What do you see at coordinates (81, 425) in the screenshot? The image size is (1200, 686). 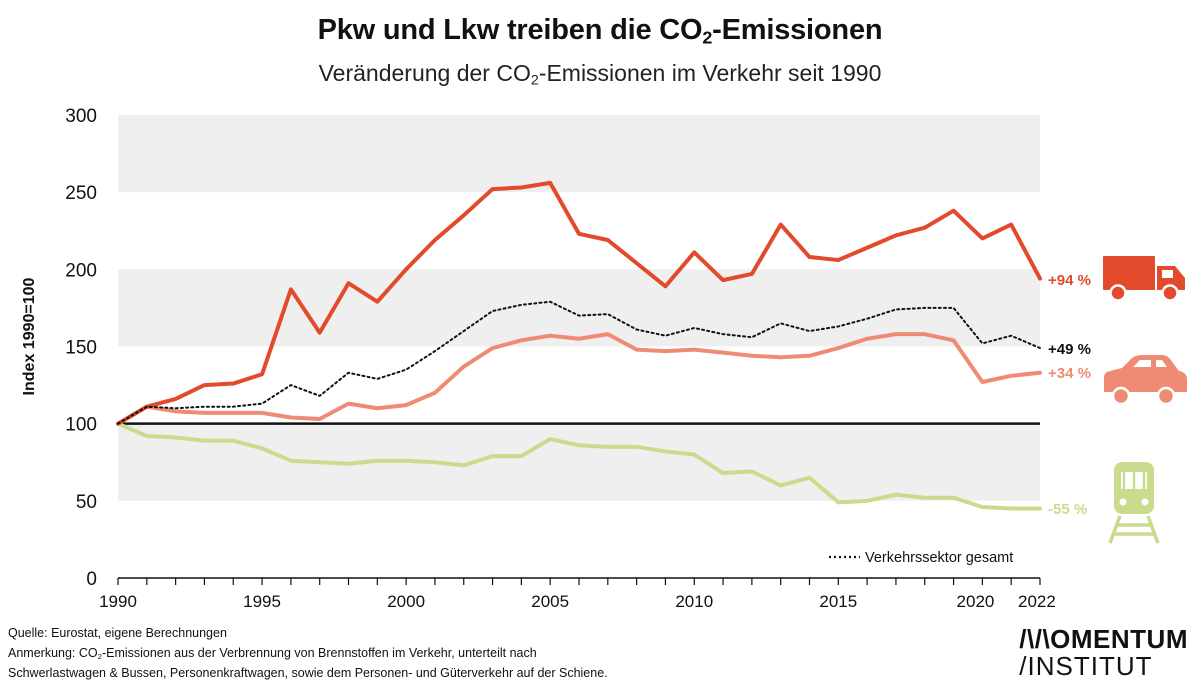 I see `y-tick-label: 100` at bounding box center [81, 425].